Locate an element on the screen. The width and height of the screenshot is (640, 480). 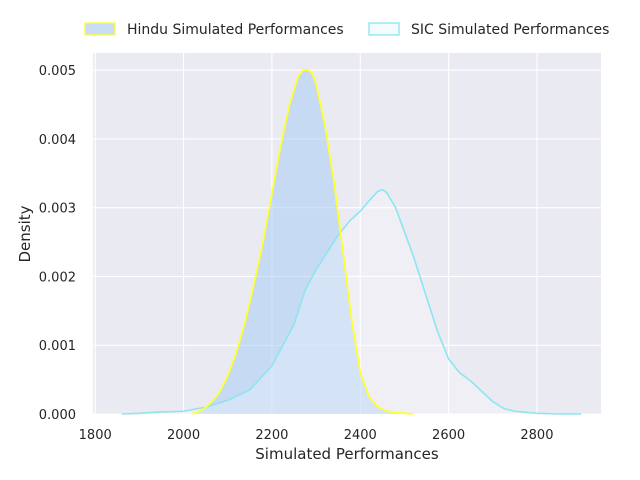
y-tick-label-4: 0.004 is located at coordinates (57, 140).